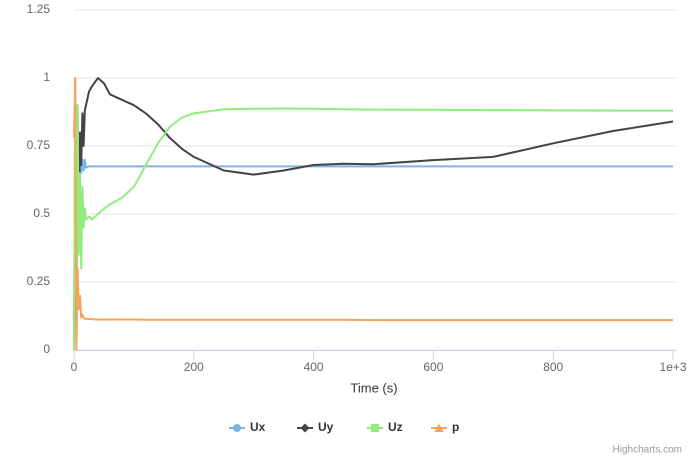  Describe the element at coordinates (647, 450) in the screenshot. I see `credits: Highcharts.com` at that location.